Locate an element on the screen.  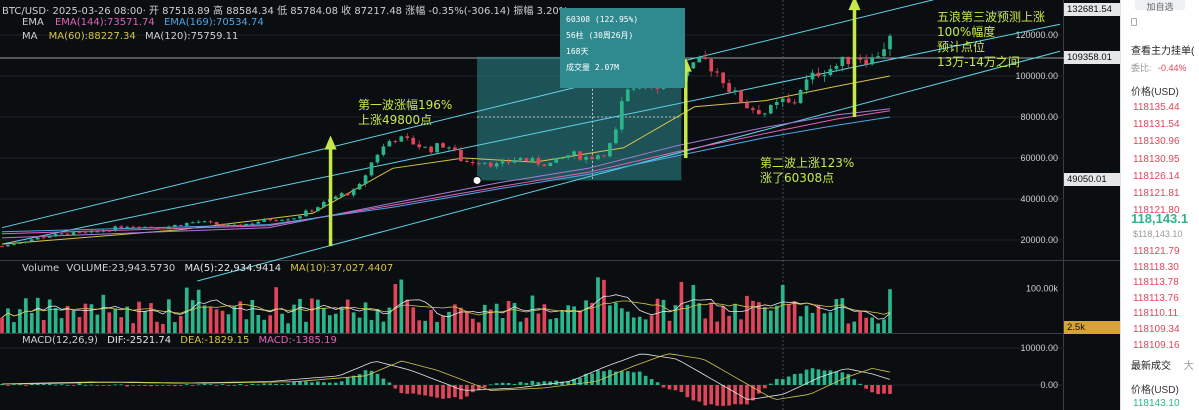
ema-label: EMA is located at coordinates (33, 22).